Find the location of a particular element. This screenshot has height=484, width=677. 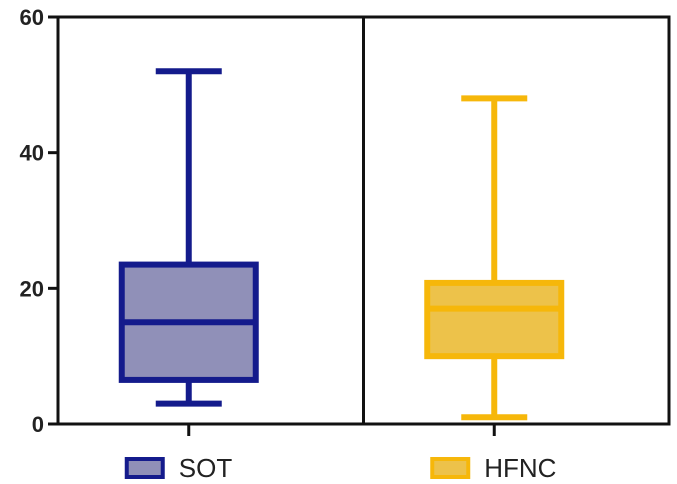

y-tick-label: 60 is located at coordinates (32, 17).